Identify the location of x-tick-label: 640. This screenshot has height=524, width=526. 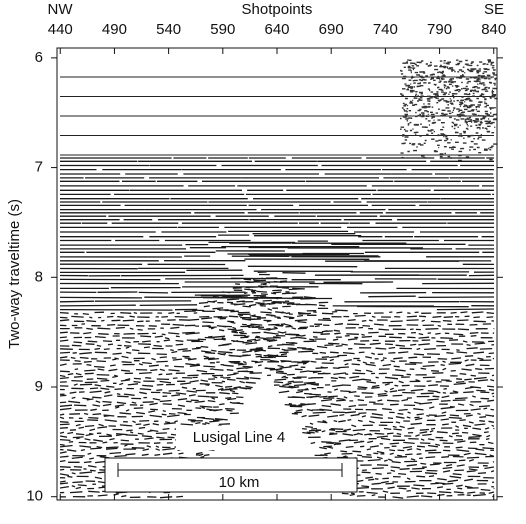
(276, 29).